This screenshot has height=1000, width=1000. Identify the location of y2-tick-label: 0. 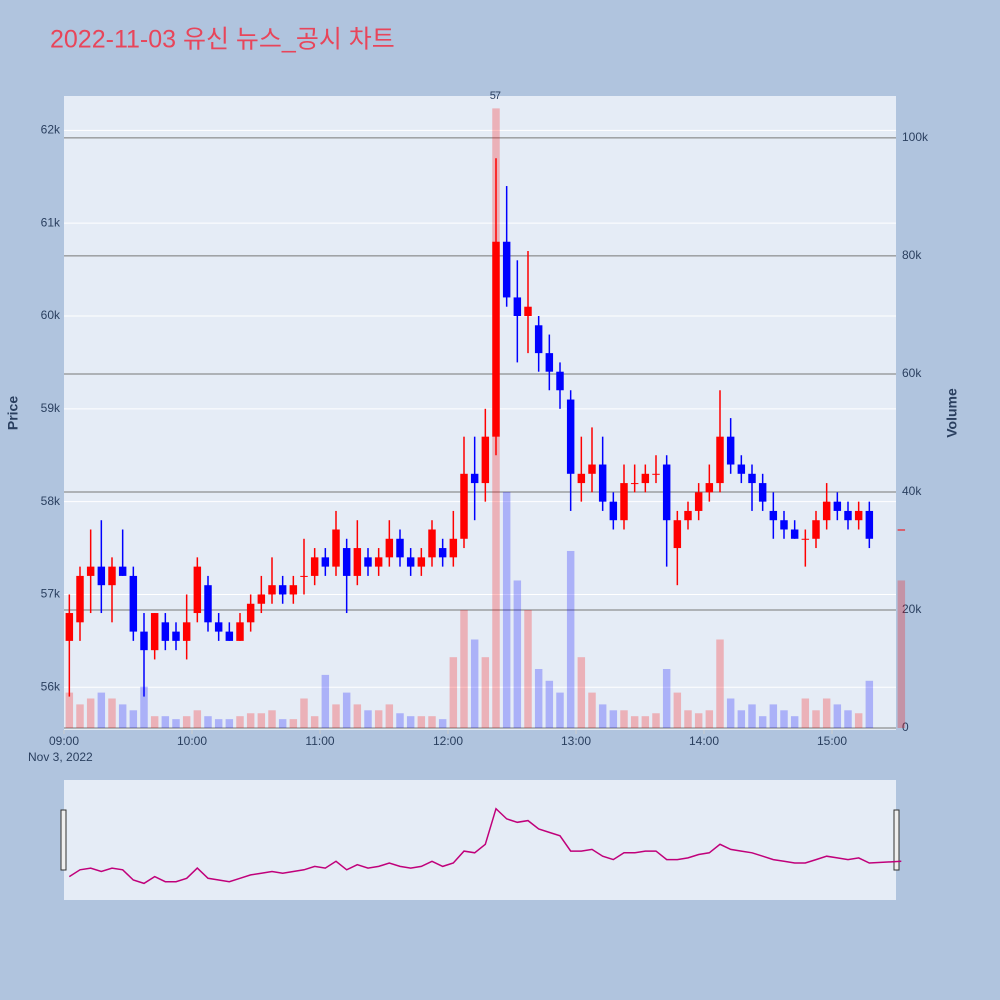
(905, 727).